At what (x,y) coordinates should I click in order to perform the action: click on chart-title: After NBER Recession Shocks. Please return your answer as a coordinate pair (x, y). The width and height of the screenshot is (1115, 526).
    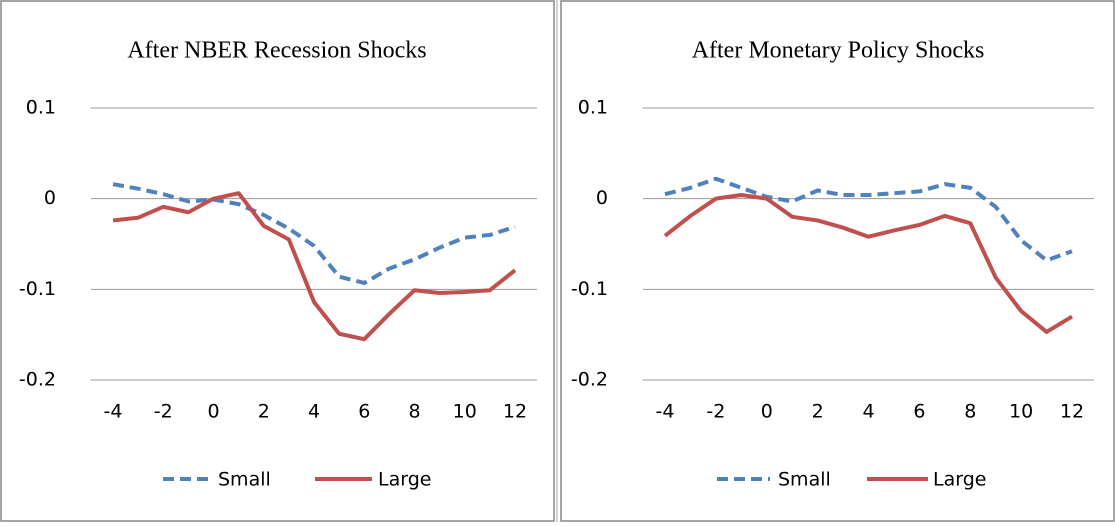
    Looking at the image, I should click on (276, 51).